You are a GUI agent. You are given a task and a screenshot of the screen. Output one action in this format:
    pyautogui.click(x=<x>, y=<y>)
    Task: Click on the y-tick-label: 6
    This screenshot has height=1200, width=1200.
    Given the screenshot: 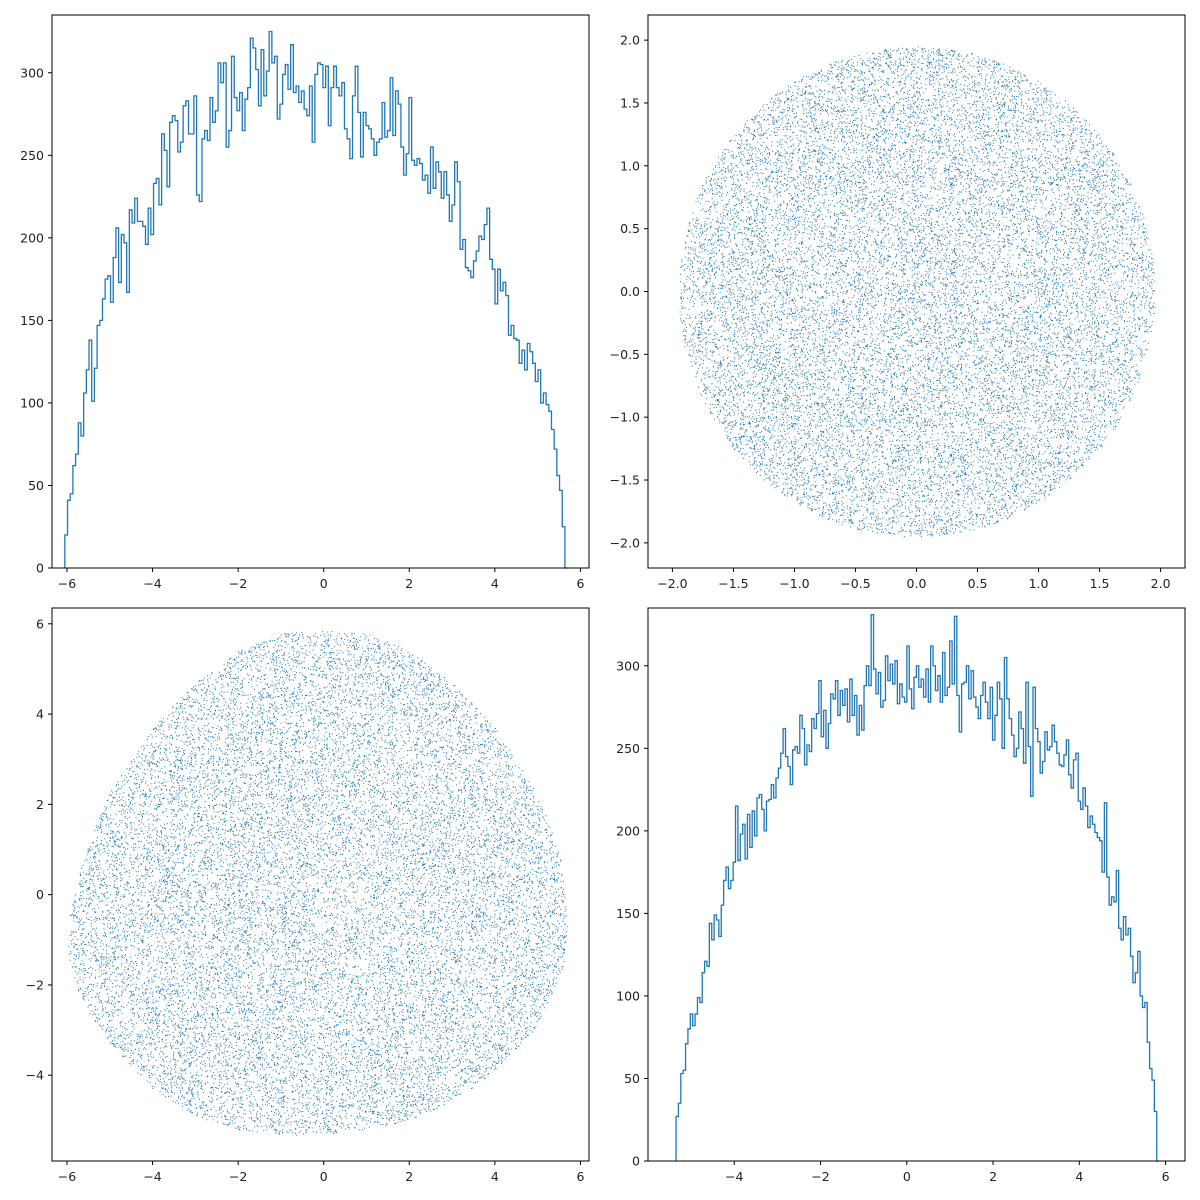 What is the action you would take?
    pyautogui.click(x=40, y=623)
    